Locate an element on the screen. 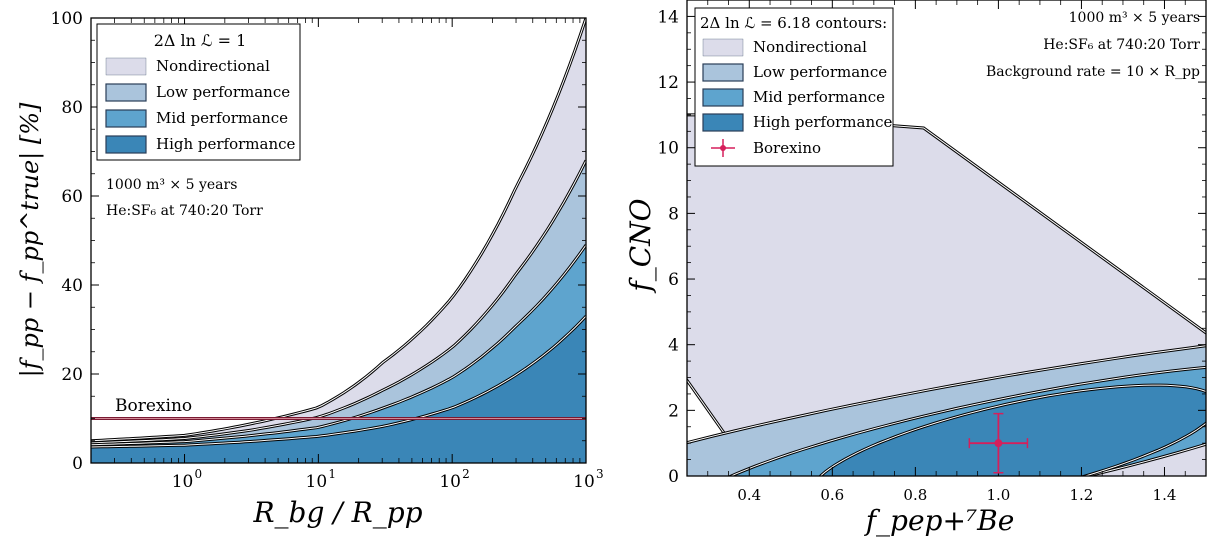 Image resolution: width=1218 pixels, height=540 pixels. contour-high-performance is located at coordinates (1013, 430).